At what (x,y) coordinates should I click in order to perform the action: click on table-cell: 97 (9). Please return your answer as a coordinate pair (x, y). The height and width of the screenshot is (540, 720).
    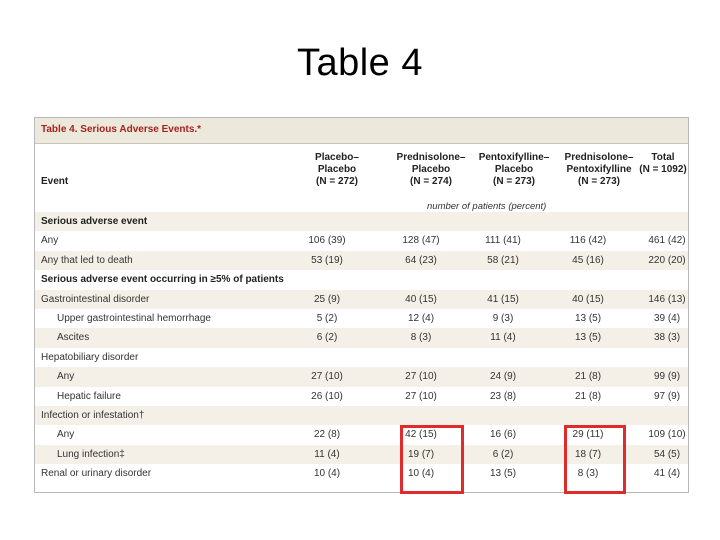
    Looking at the image, I should click on (667, 396).